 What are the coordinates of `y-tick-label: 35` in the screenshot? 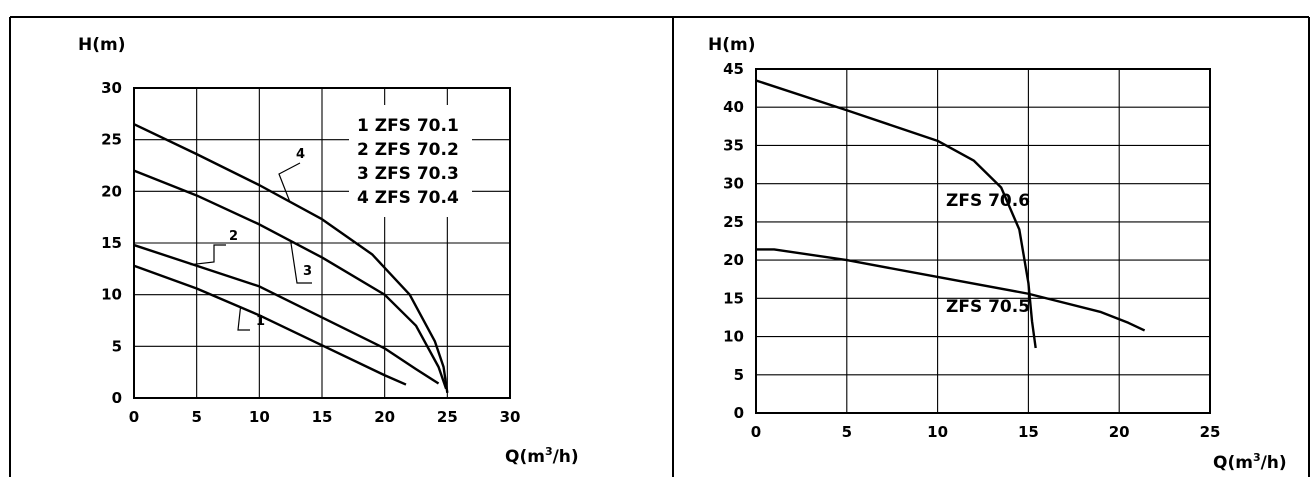 It's located at (733, 145).